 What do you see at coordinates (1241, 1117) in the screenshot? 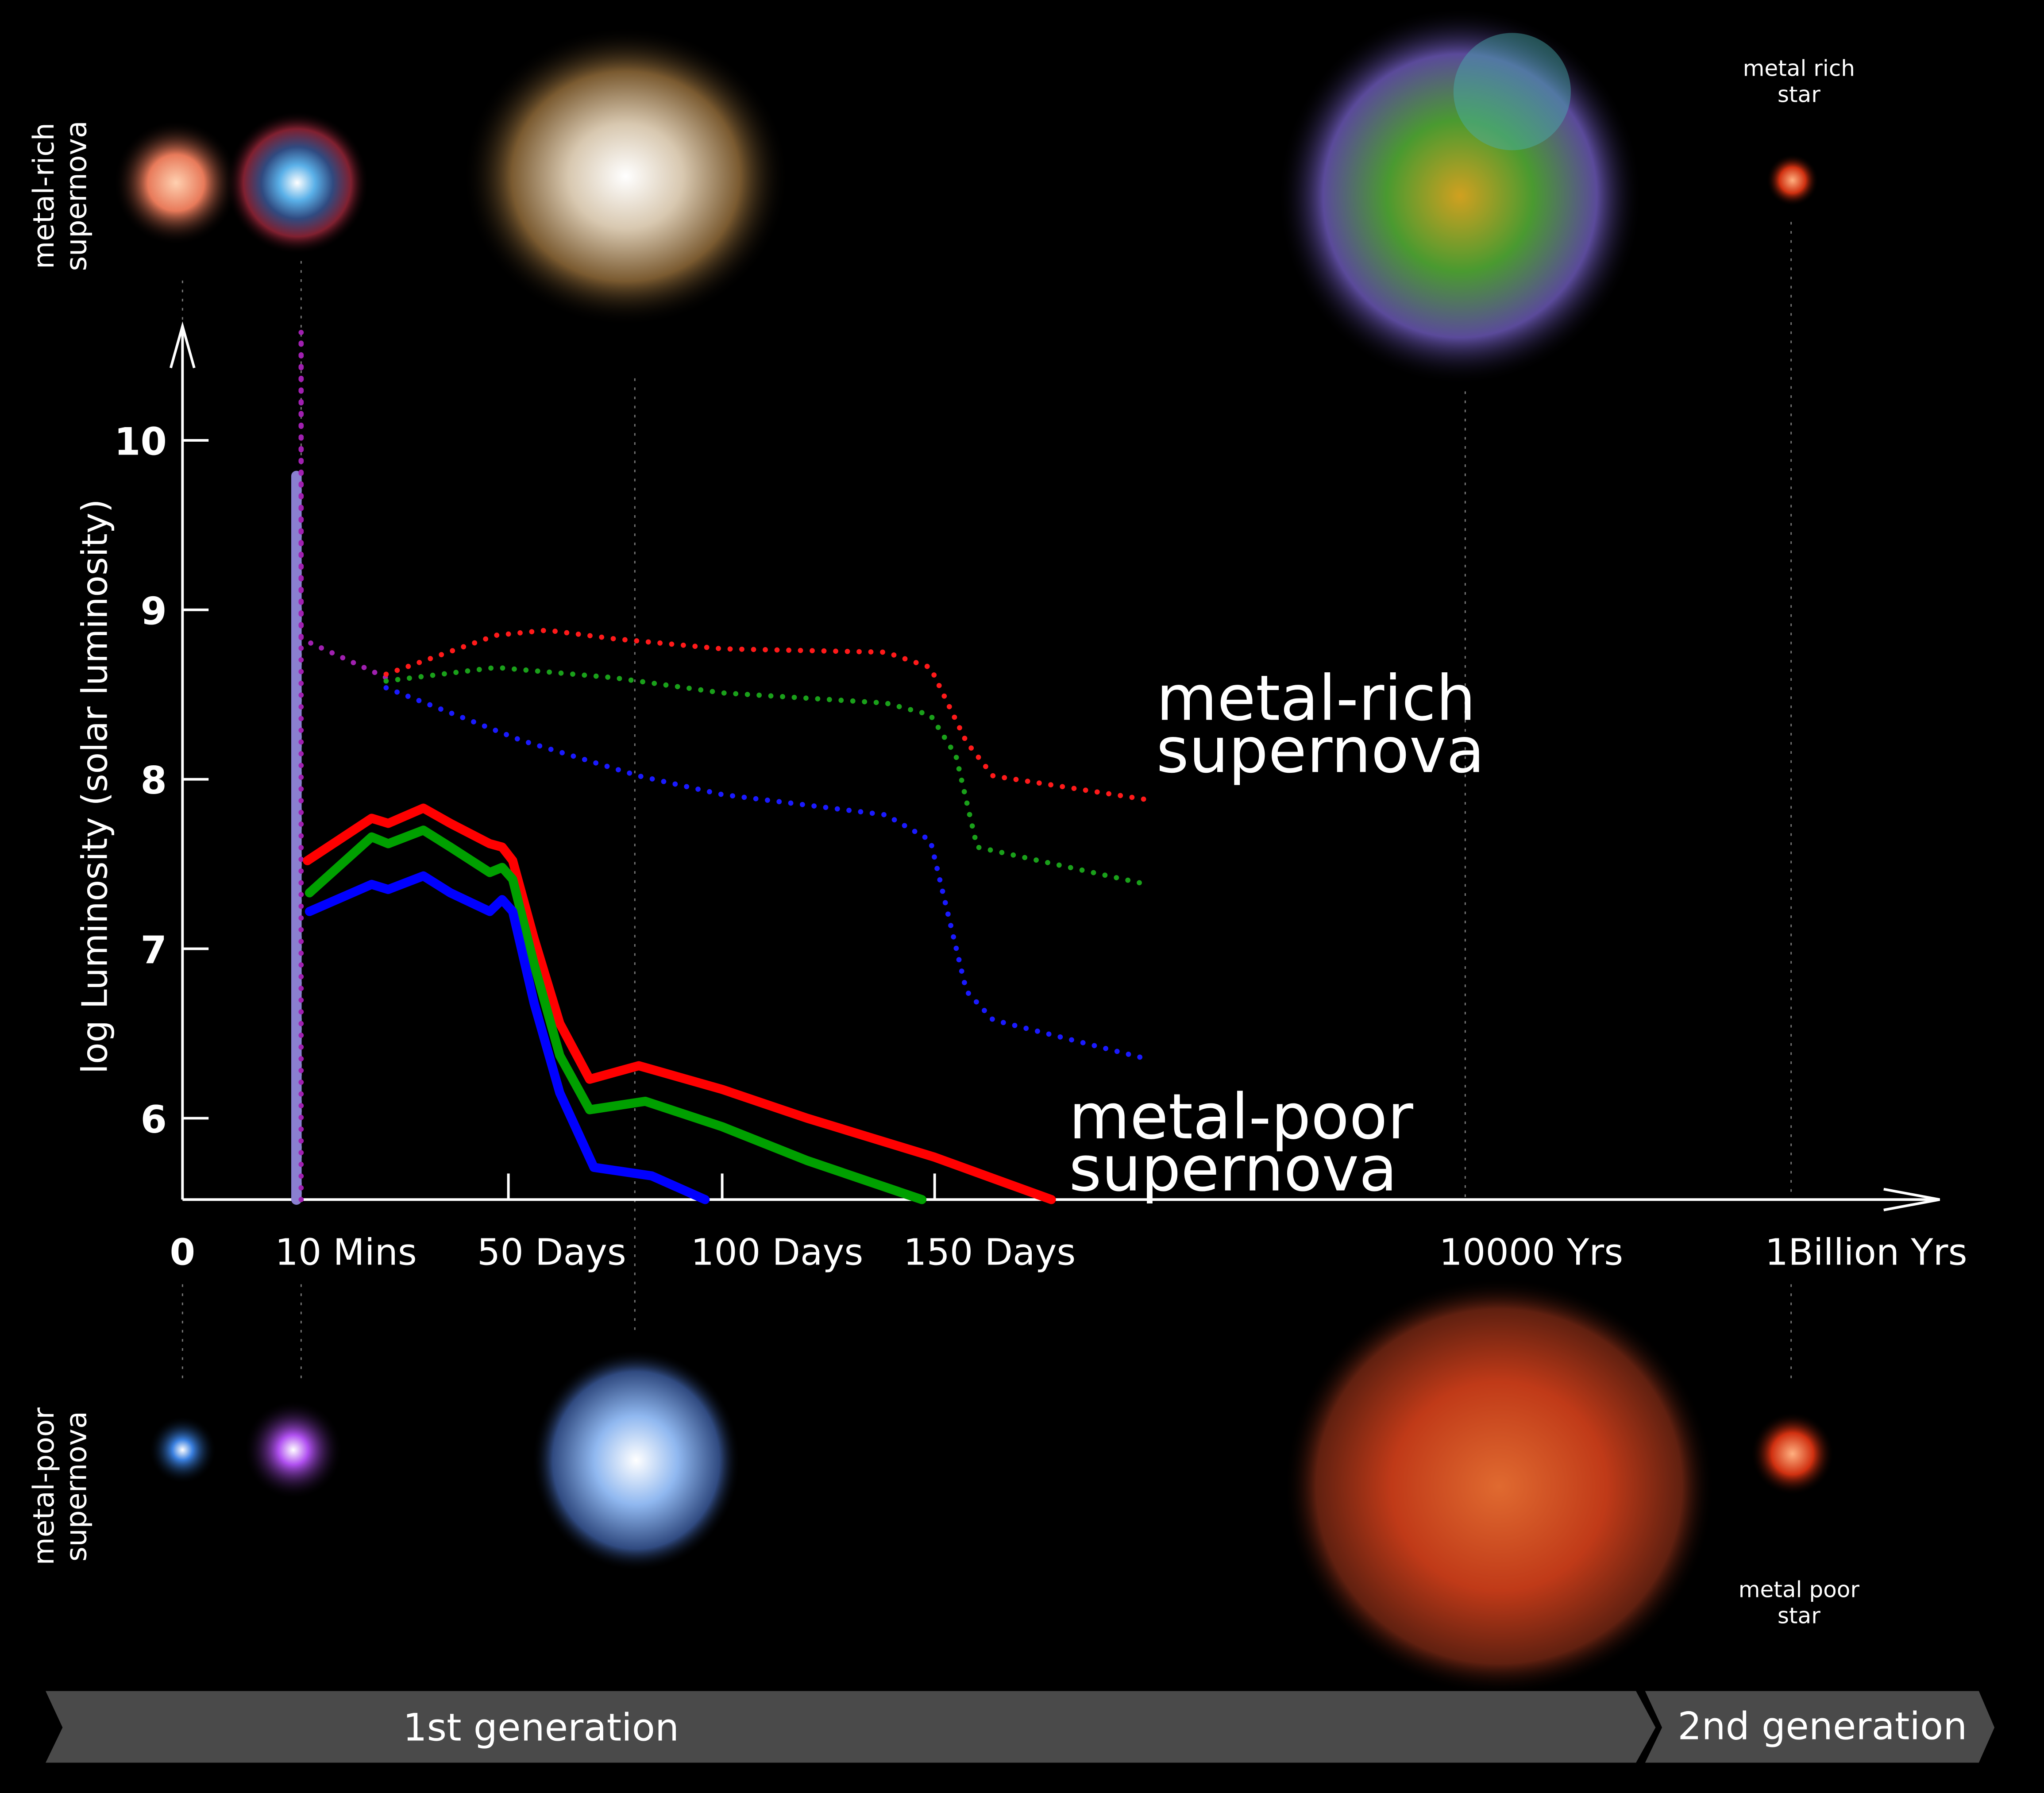
I see `annotation: metal-poor` at bounding box center [1241, 1117].